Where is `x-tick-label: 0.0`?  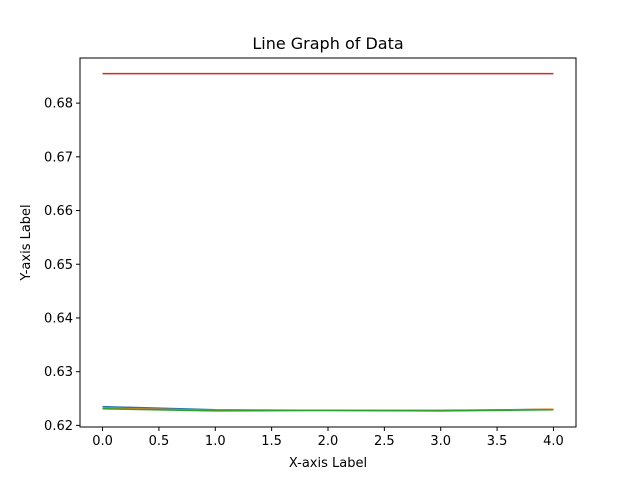
x-tick-label: 0.0 is located at coordinates (102, 441).